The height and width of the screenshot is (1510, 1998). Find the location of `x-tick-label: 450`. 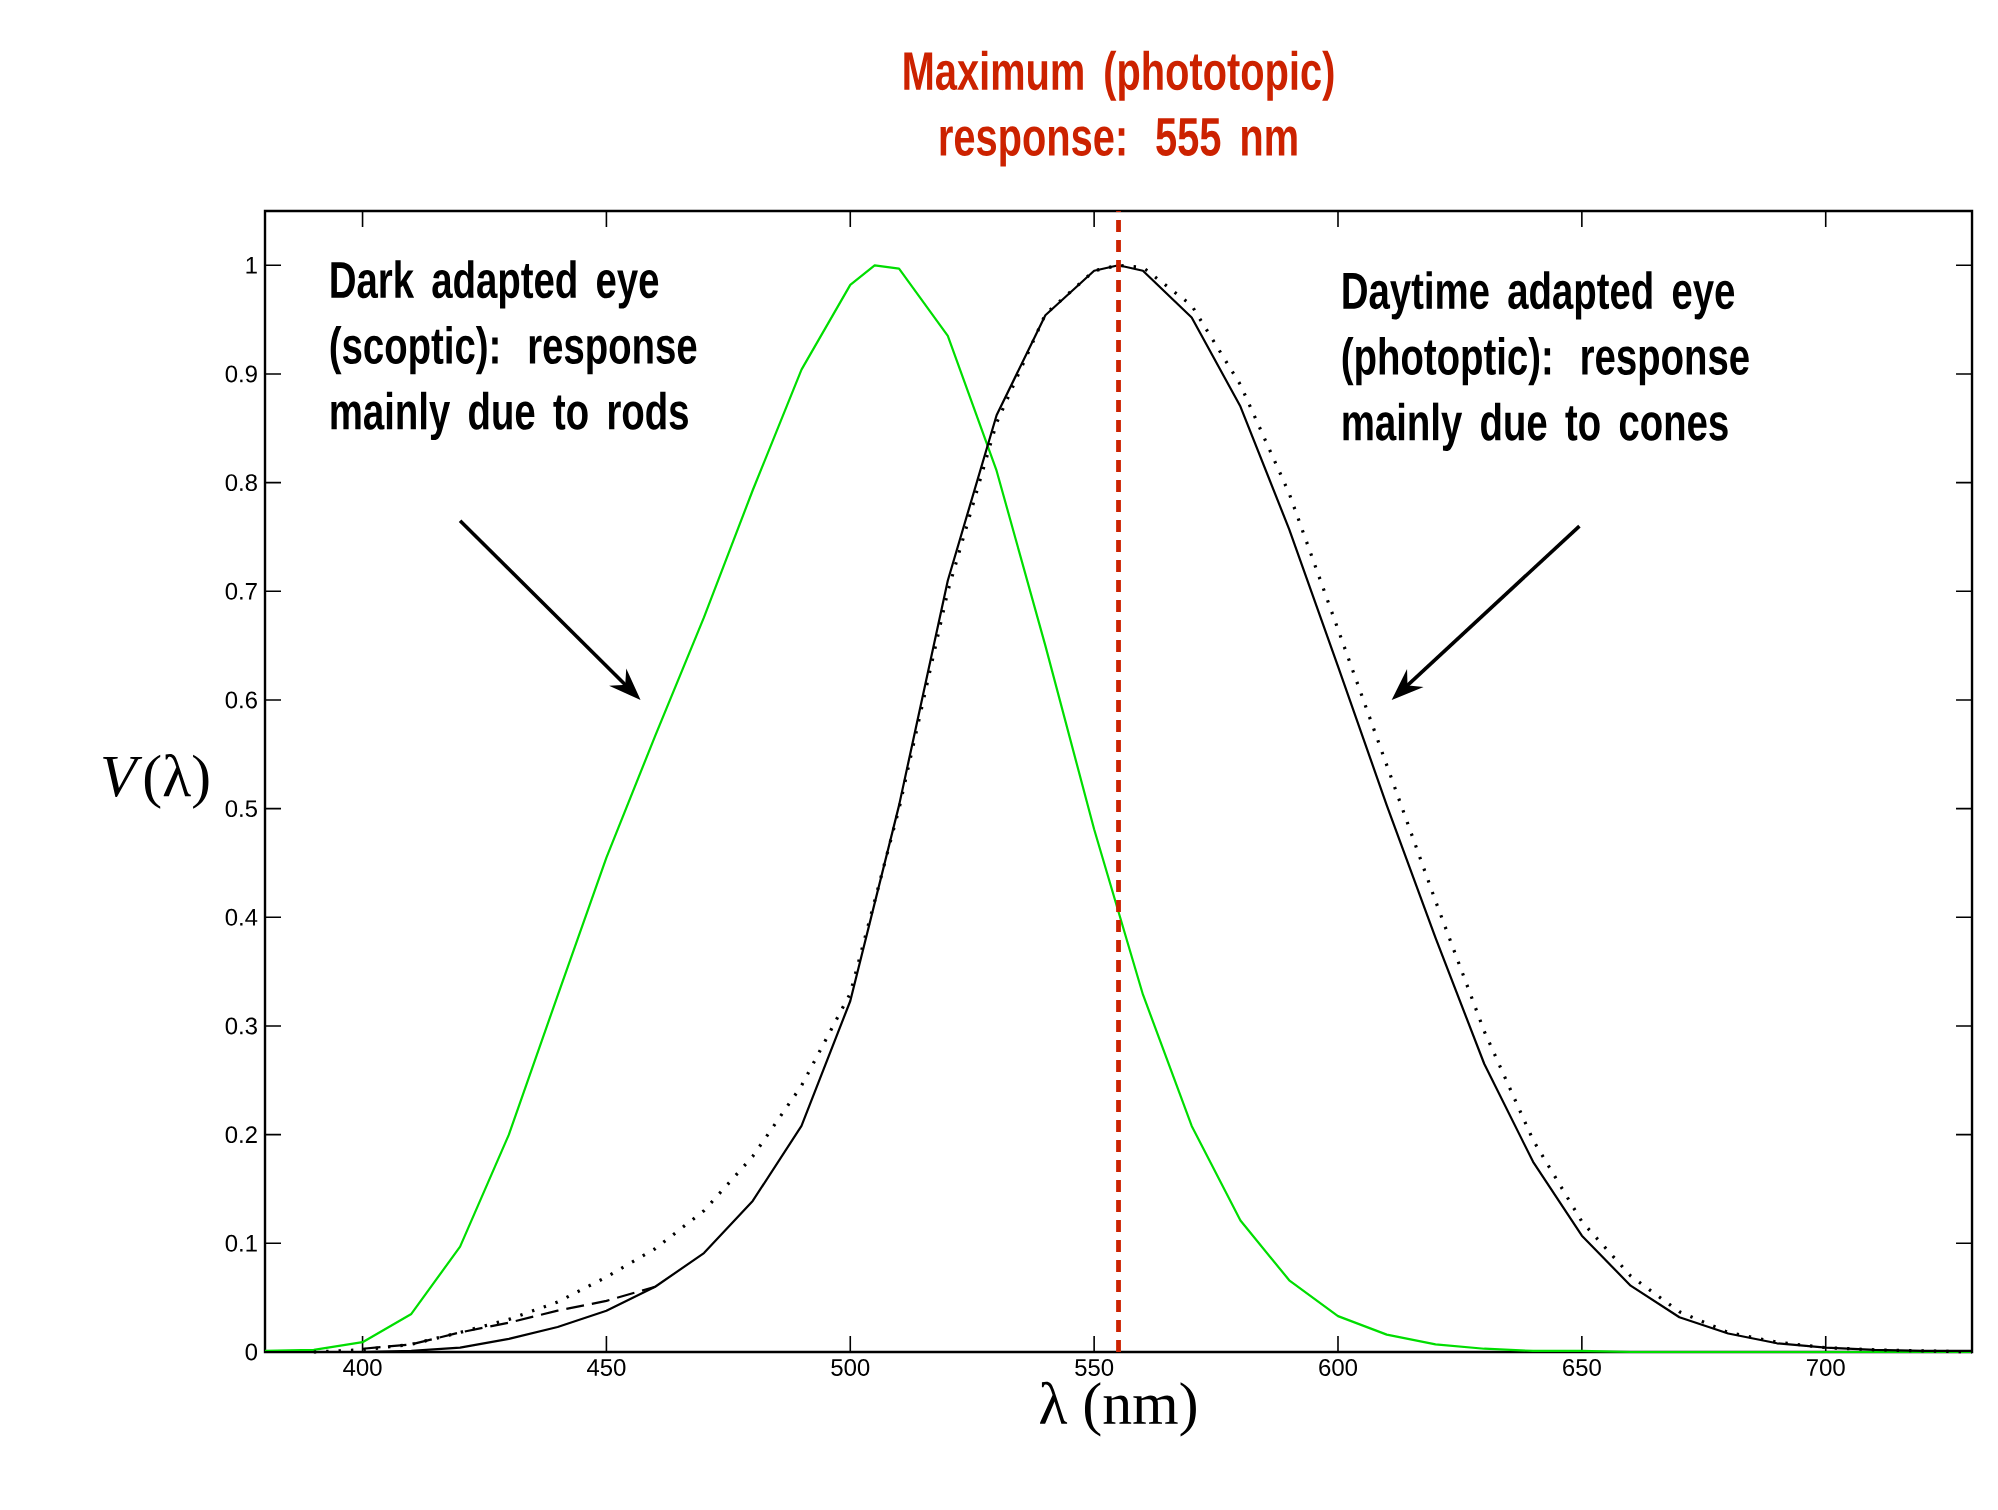

x-tick-label: 450 is located at coordinates (606, 1367).